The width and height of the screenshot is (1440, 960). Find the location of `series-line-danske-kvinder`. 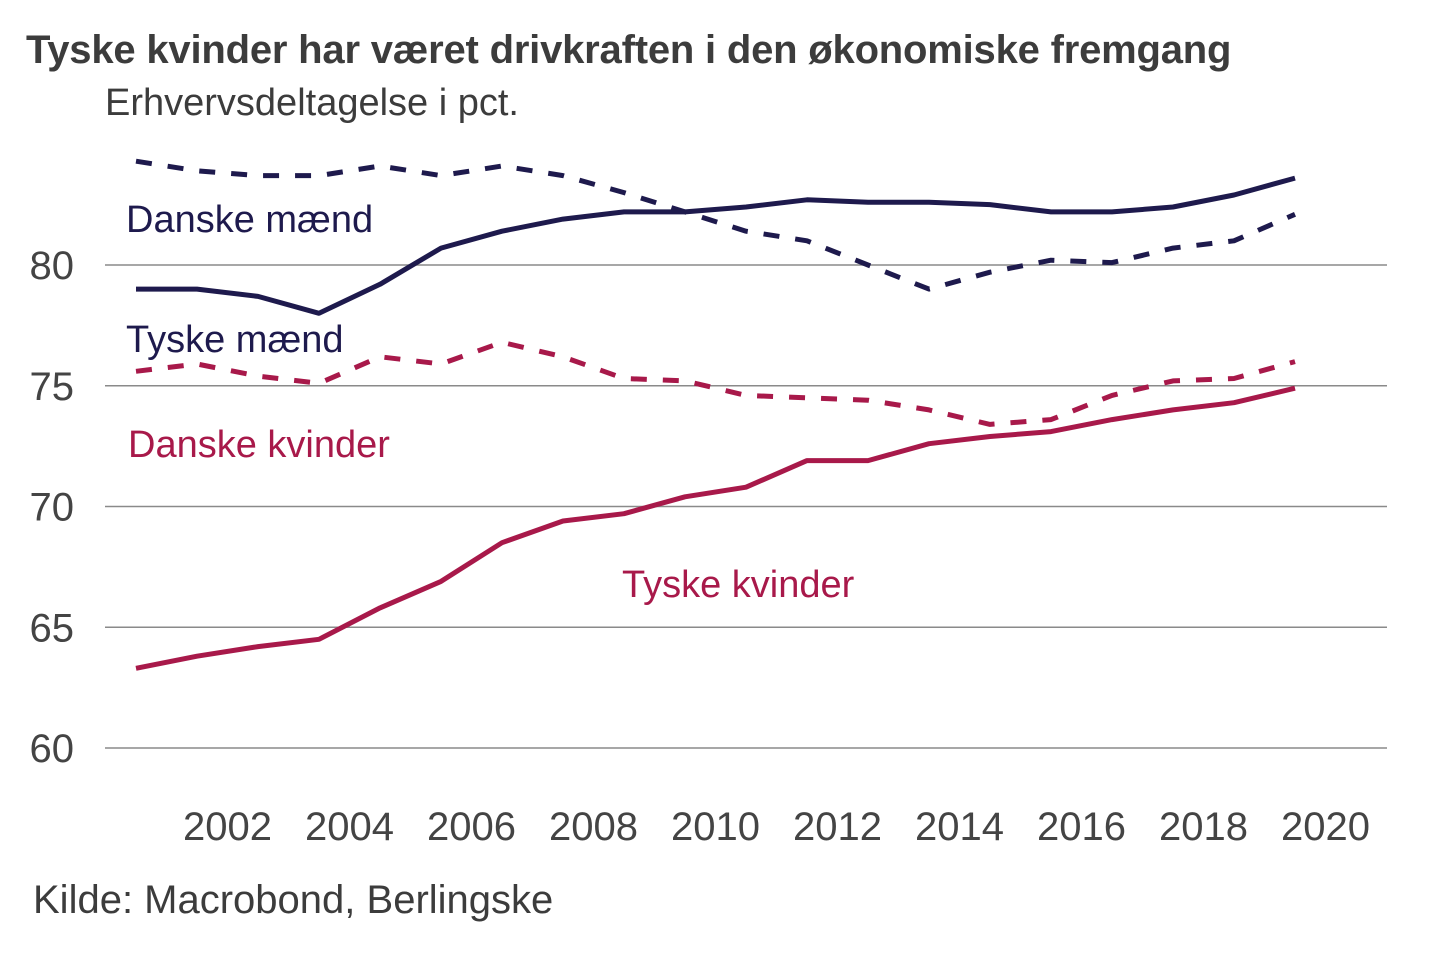

series-line-danske-kvinder is located at coordinates (715, 383).